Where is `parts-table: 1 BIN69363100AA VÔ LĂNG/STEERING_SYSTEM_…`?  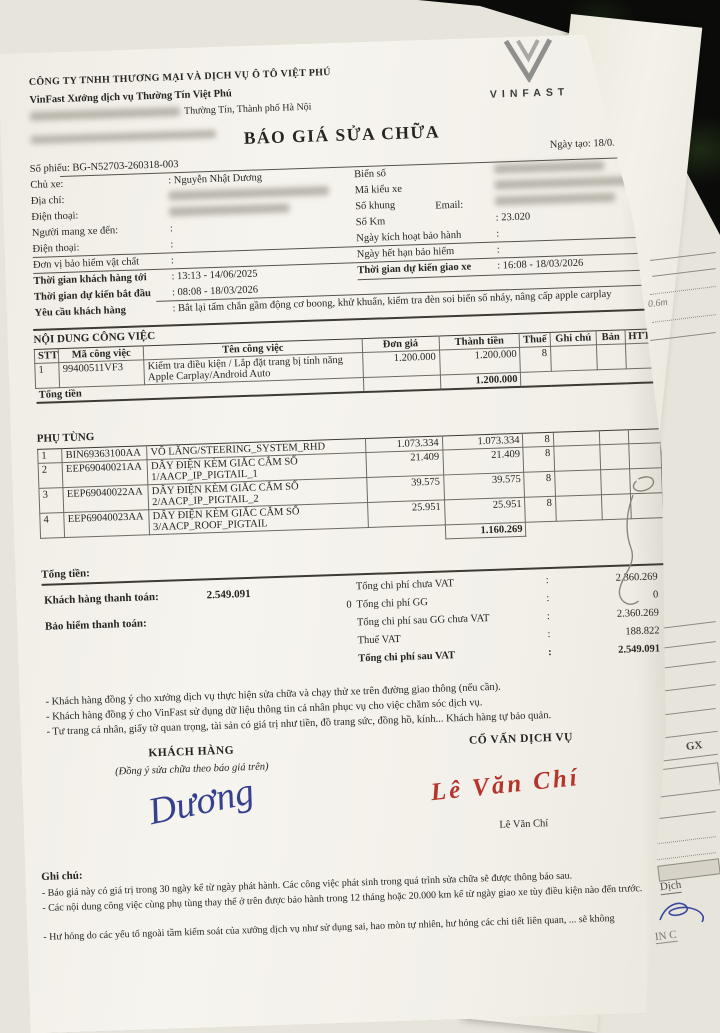 parts-table: 1 BIN69363100AA VÔ LĂNG/STEERING_SYSTEM_… is located at coordinates (350, 490).